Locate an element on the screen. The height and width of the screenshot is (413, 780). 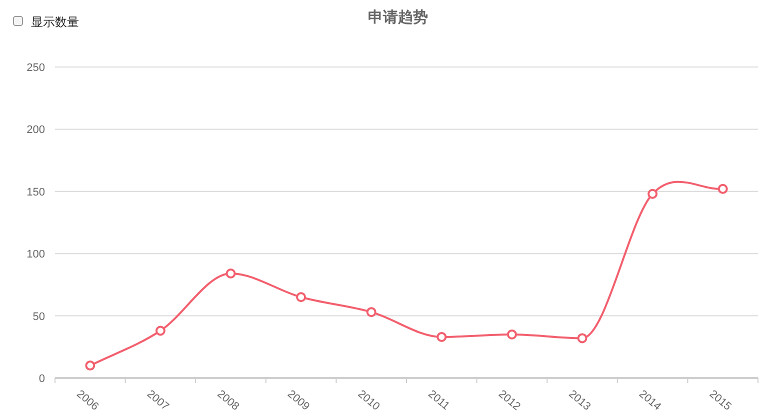
y-tick-label: 0 is located at coordinates (41, 379).